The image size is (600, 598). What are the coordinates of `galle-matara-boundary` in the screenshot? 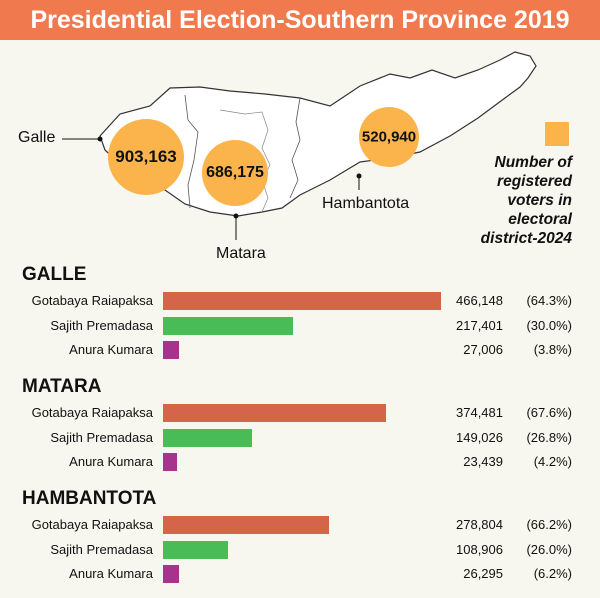 It's located at (191, 151).